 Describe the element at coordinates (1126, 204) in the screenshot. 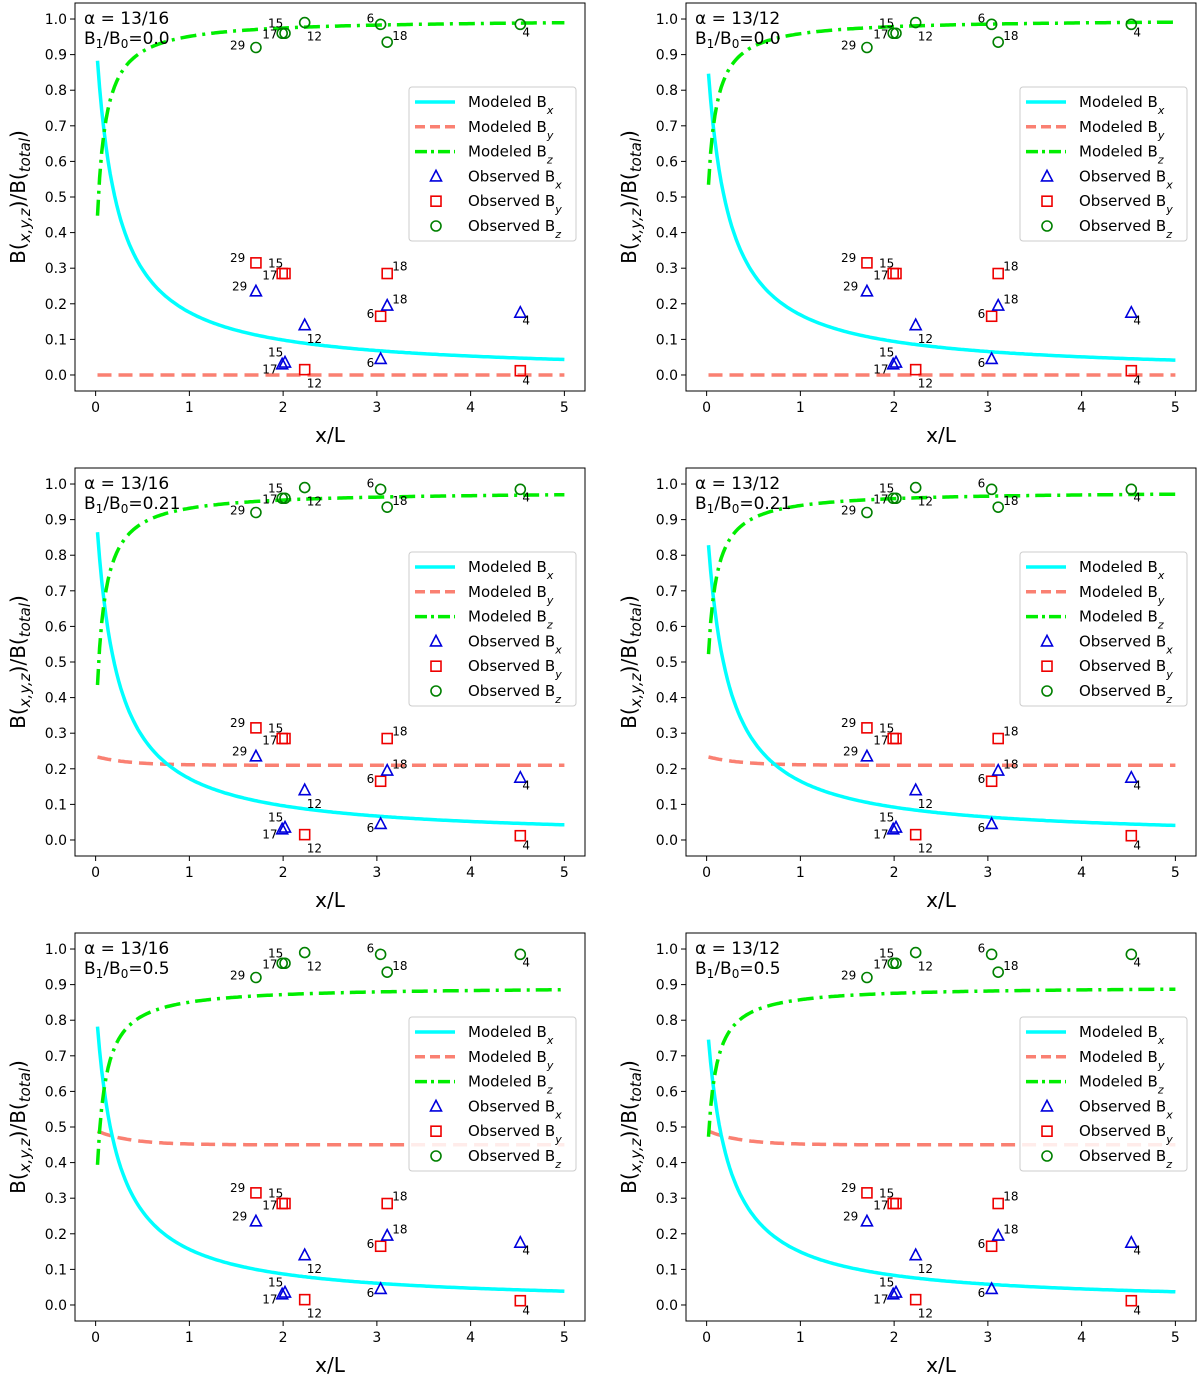

I see `legend-observed-by-label: Observed By` at that location.